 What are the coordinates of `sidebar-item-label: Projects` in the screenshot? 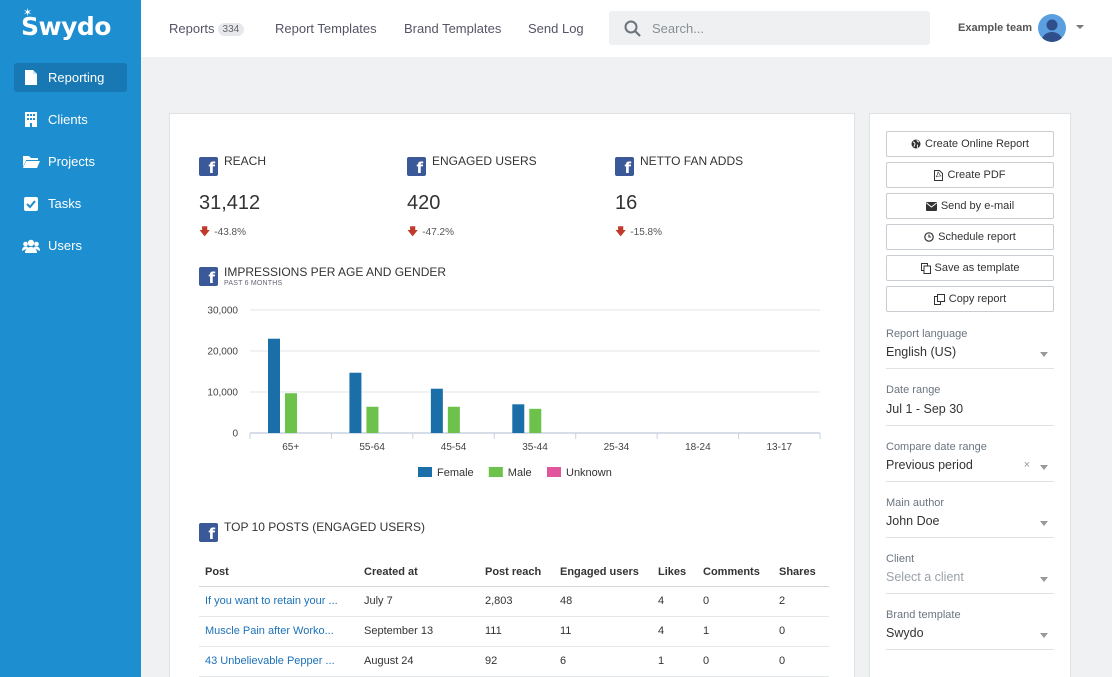 It's located at (71, 161).